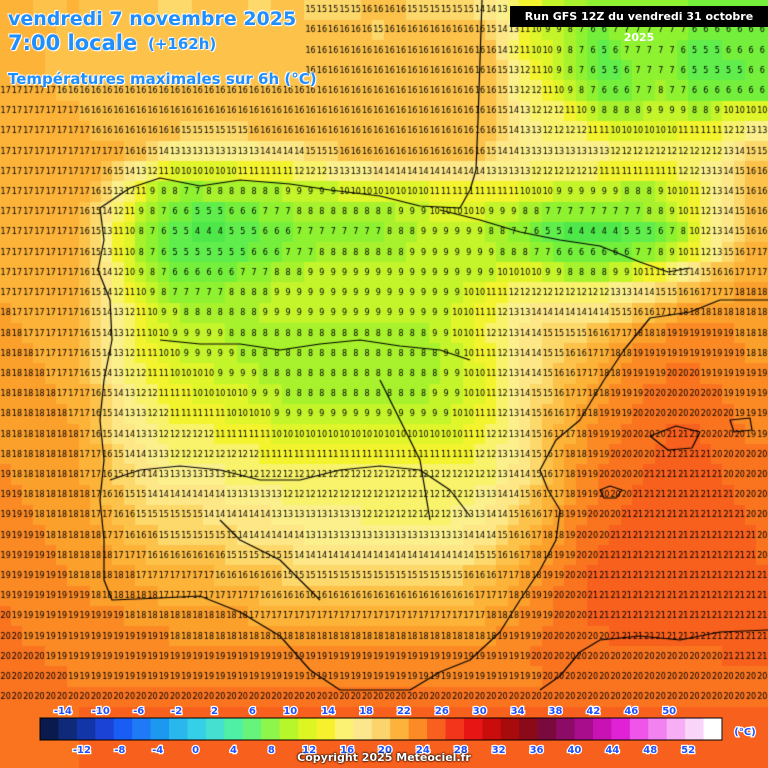 This screenshot has width=768, height=768. What do you see at coordinates (138, 711) in the screenshot?
I see `legend-tick-label-upper: -6` at bounding box center [138, 711].